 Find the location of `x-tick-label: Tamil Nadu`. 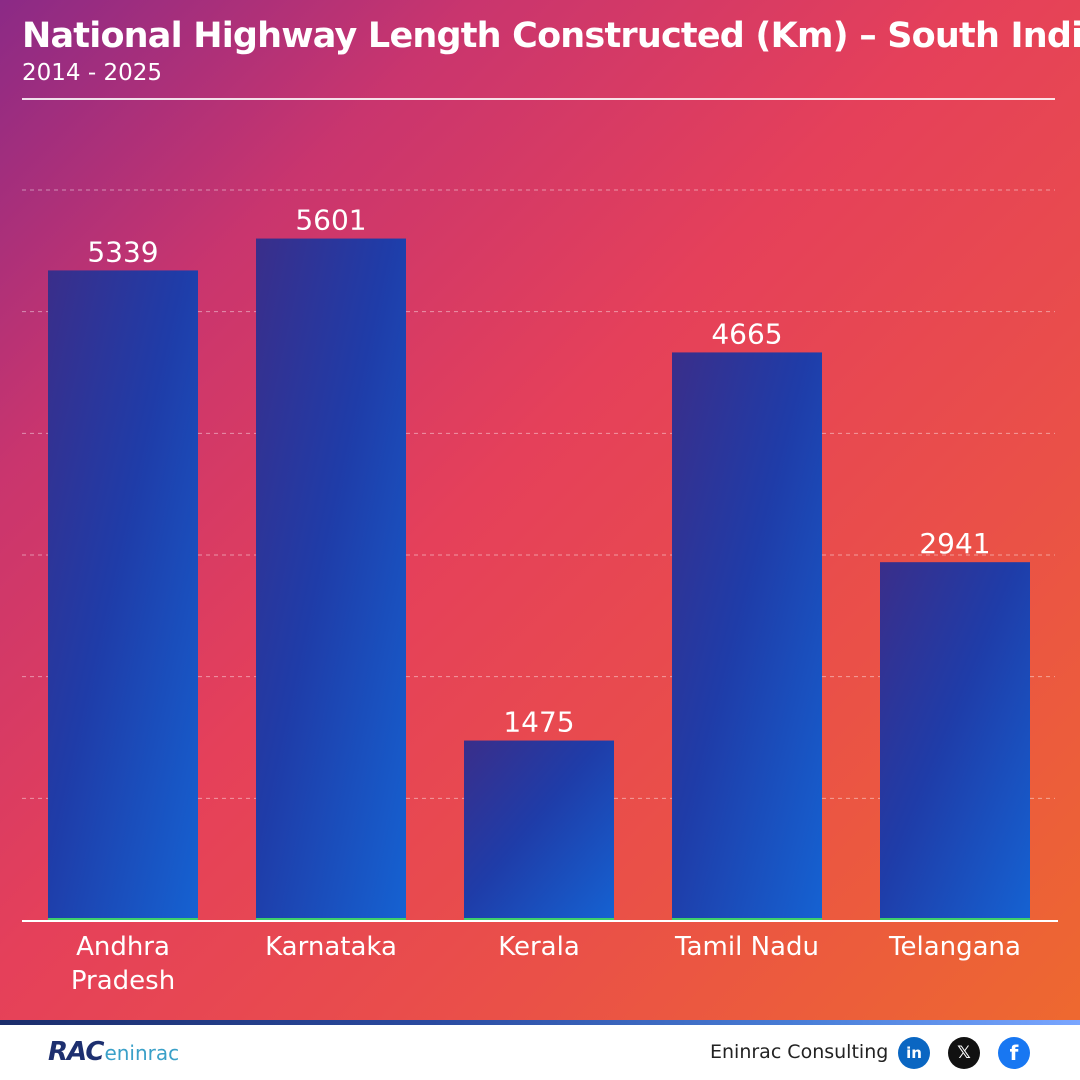

x-tick-label: Tamil Nadu is located at coordinates (746, 947).